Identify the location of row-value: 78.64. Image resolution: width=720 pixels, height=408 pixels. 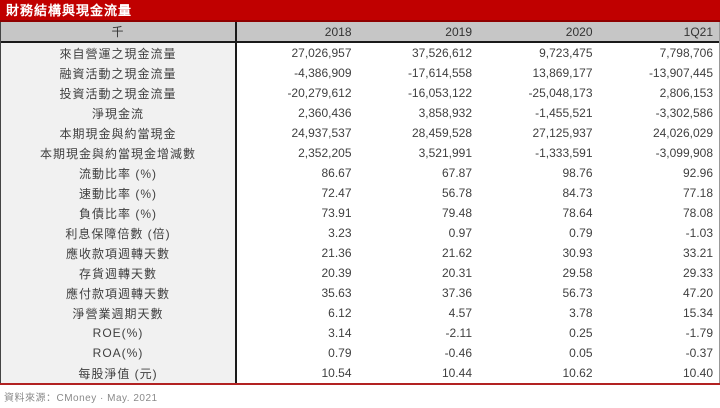
(538, 213).